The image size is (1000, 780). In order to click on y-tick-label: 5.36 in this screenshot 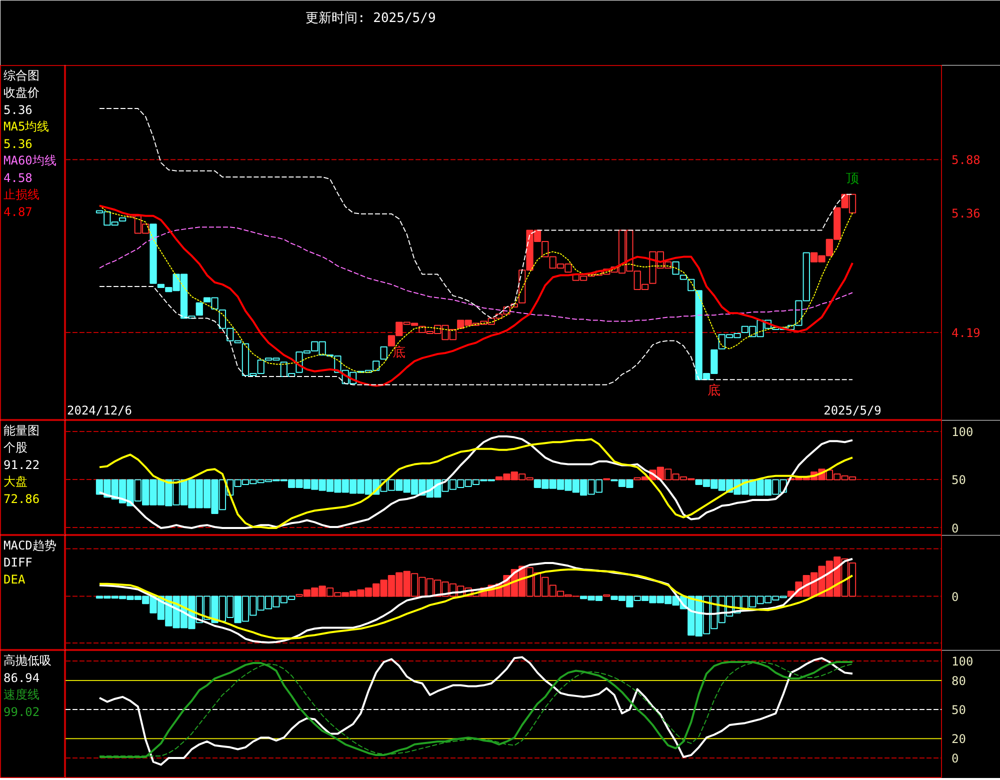, I will do `click(966, 213)`.